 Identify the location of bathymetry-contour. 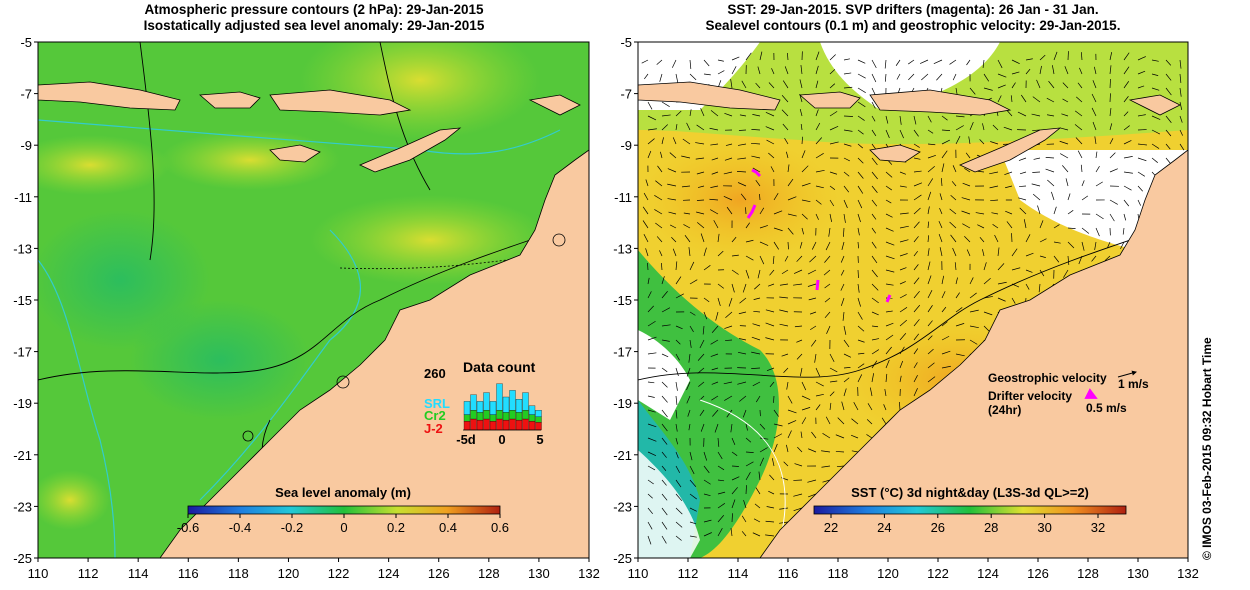
(280, 365).